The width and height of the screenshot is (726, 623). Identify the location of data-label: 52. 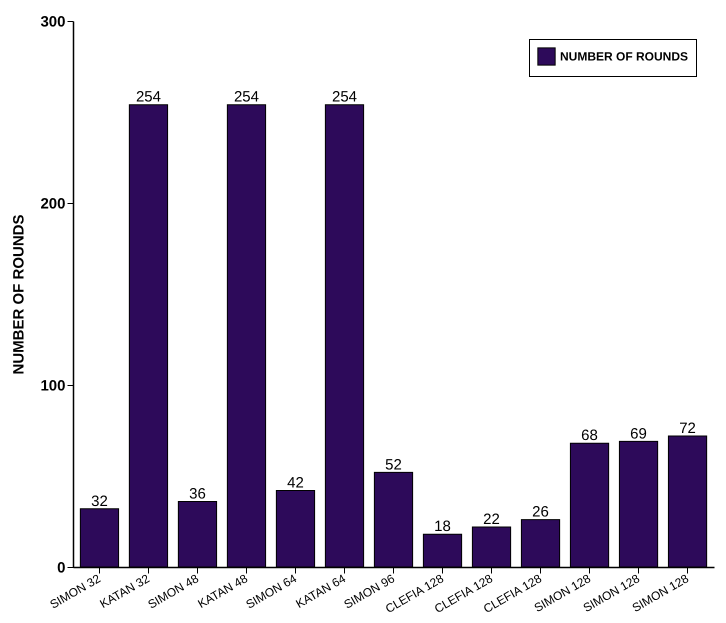
(393, 465).